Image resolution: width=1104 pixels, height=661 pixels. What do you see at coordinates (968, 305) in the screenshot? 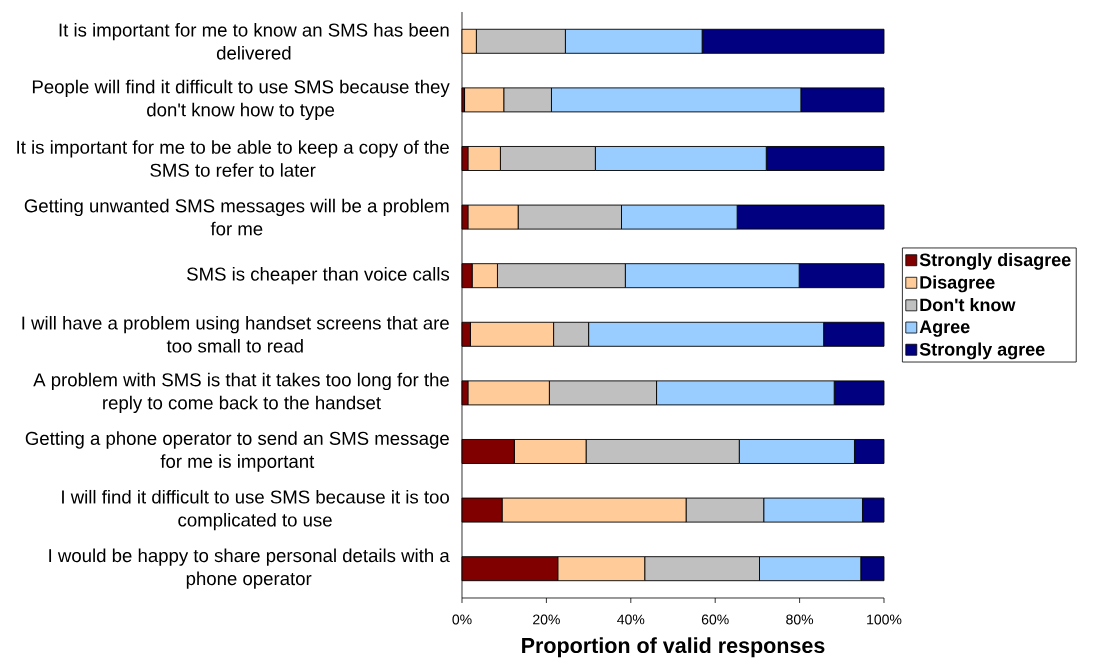
I see `legend-label: Don't know` at bounding box center [968, 305].